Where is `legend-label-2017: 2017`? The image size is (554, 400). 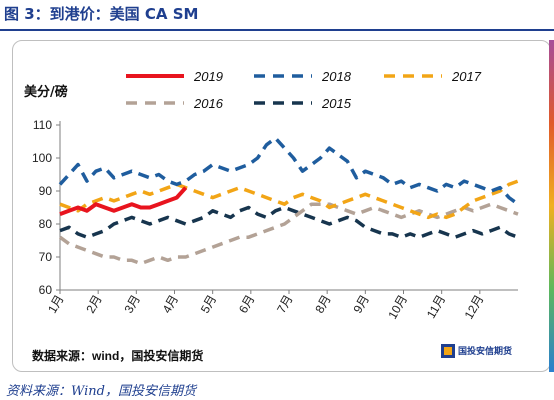
legend-label-2017: 2017 is located at coordinates (466, 76).